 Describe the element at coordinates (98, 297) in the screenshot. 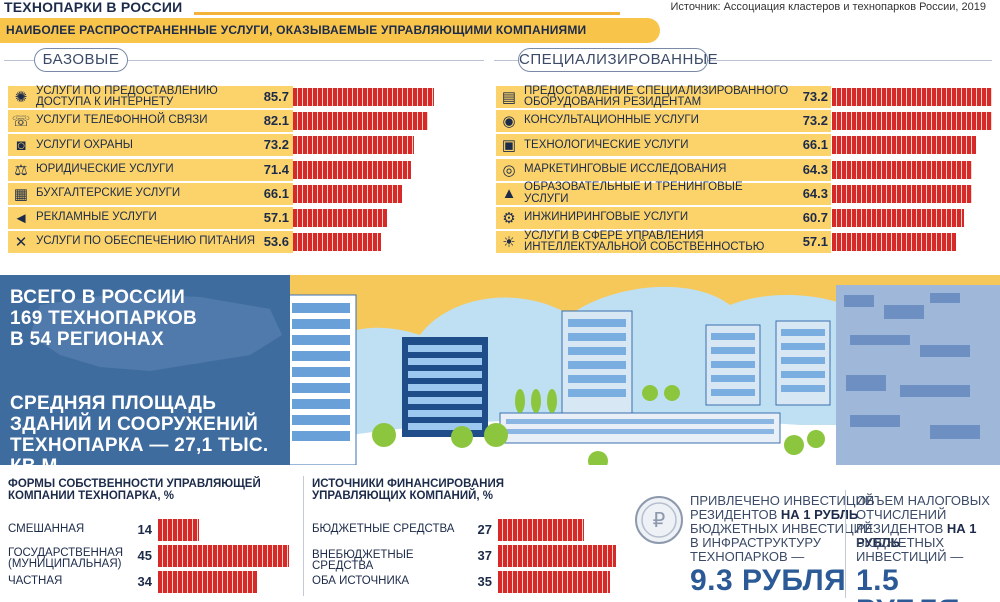

I see `stats-line-1: ВСЕГО В РОССИИ` at that location.